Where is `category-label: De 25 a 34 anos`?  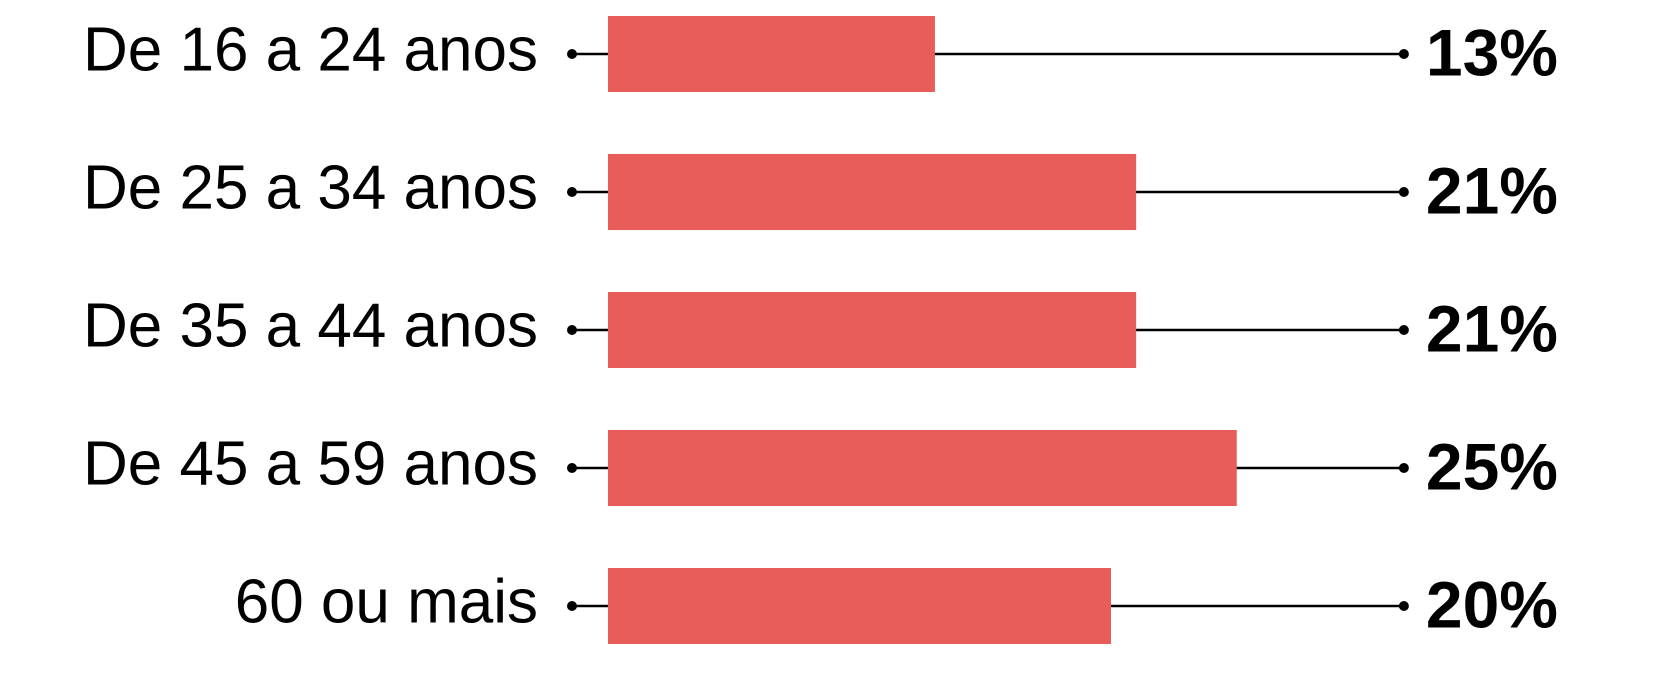 category-label: De 25 a 34 anos is located at coordinates (310, 187).